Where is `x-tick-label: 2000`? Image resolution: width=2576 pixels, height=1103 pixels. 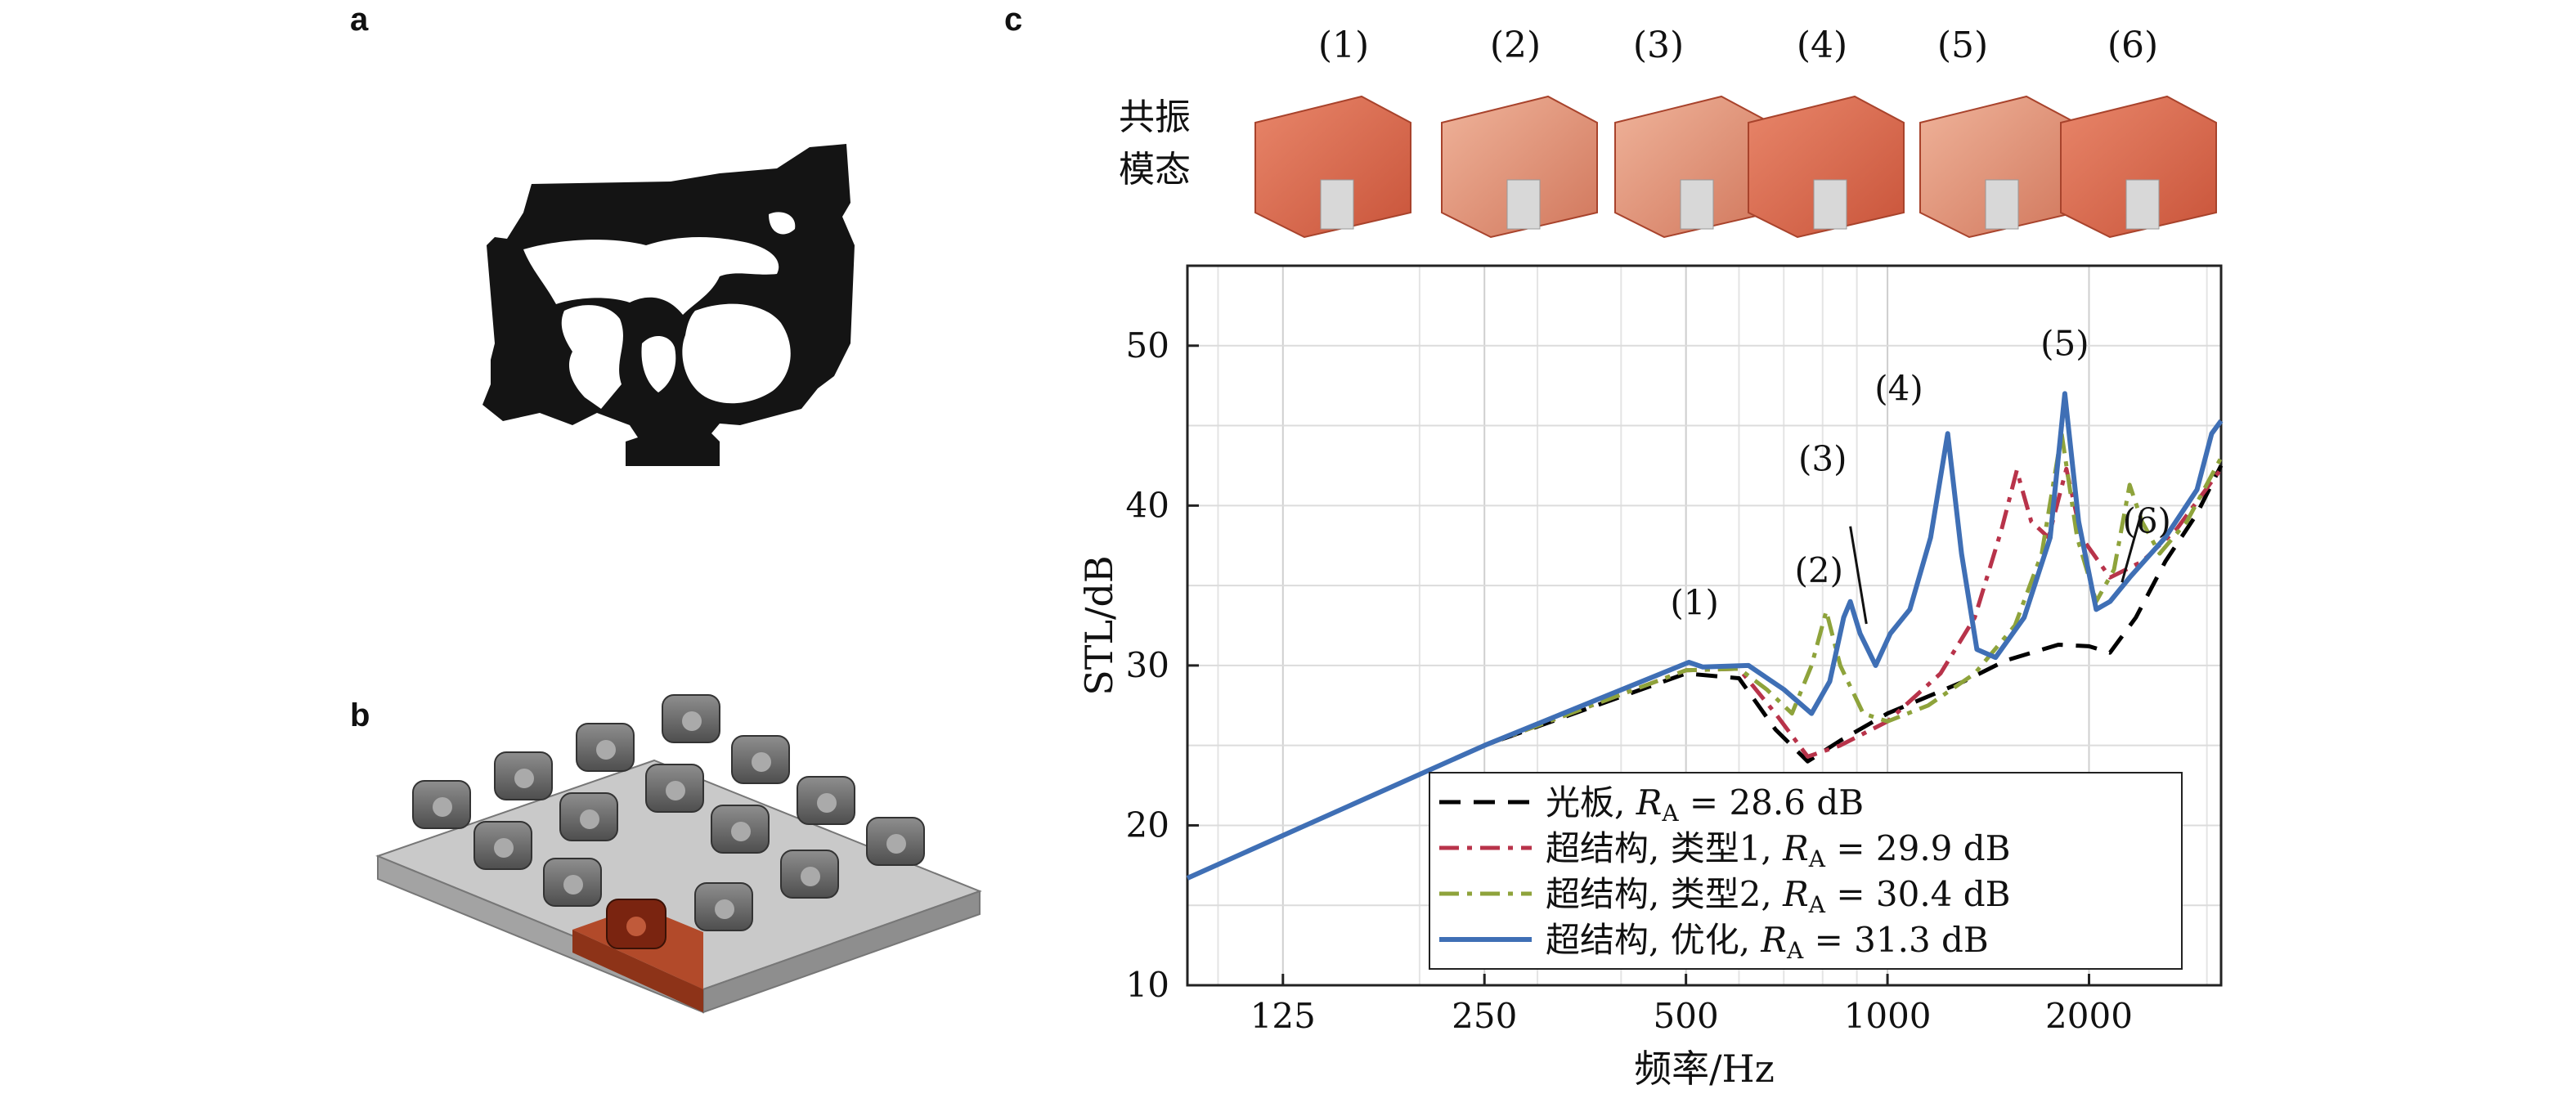
x-tick-label: 2000 is located at coordinates (2089, 1016).